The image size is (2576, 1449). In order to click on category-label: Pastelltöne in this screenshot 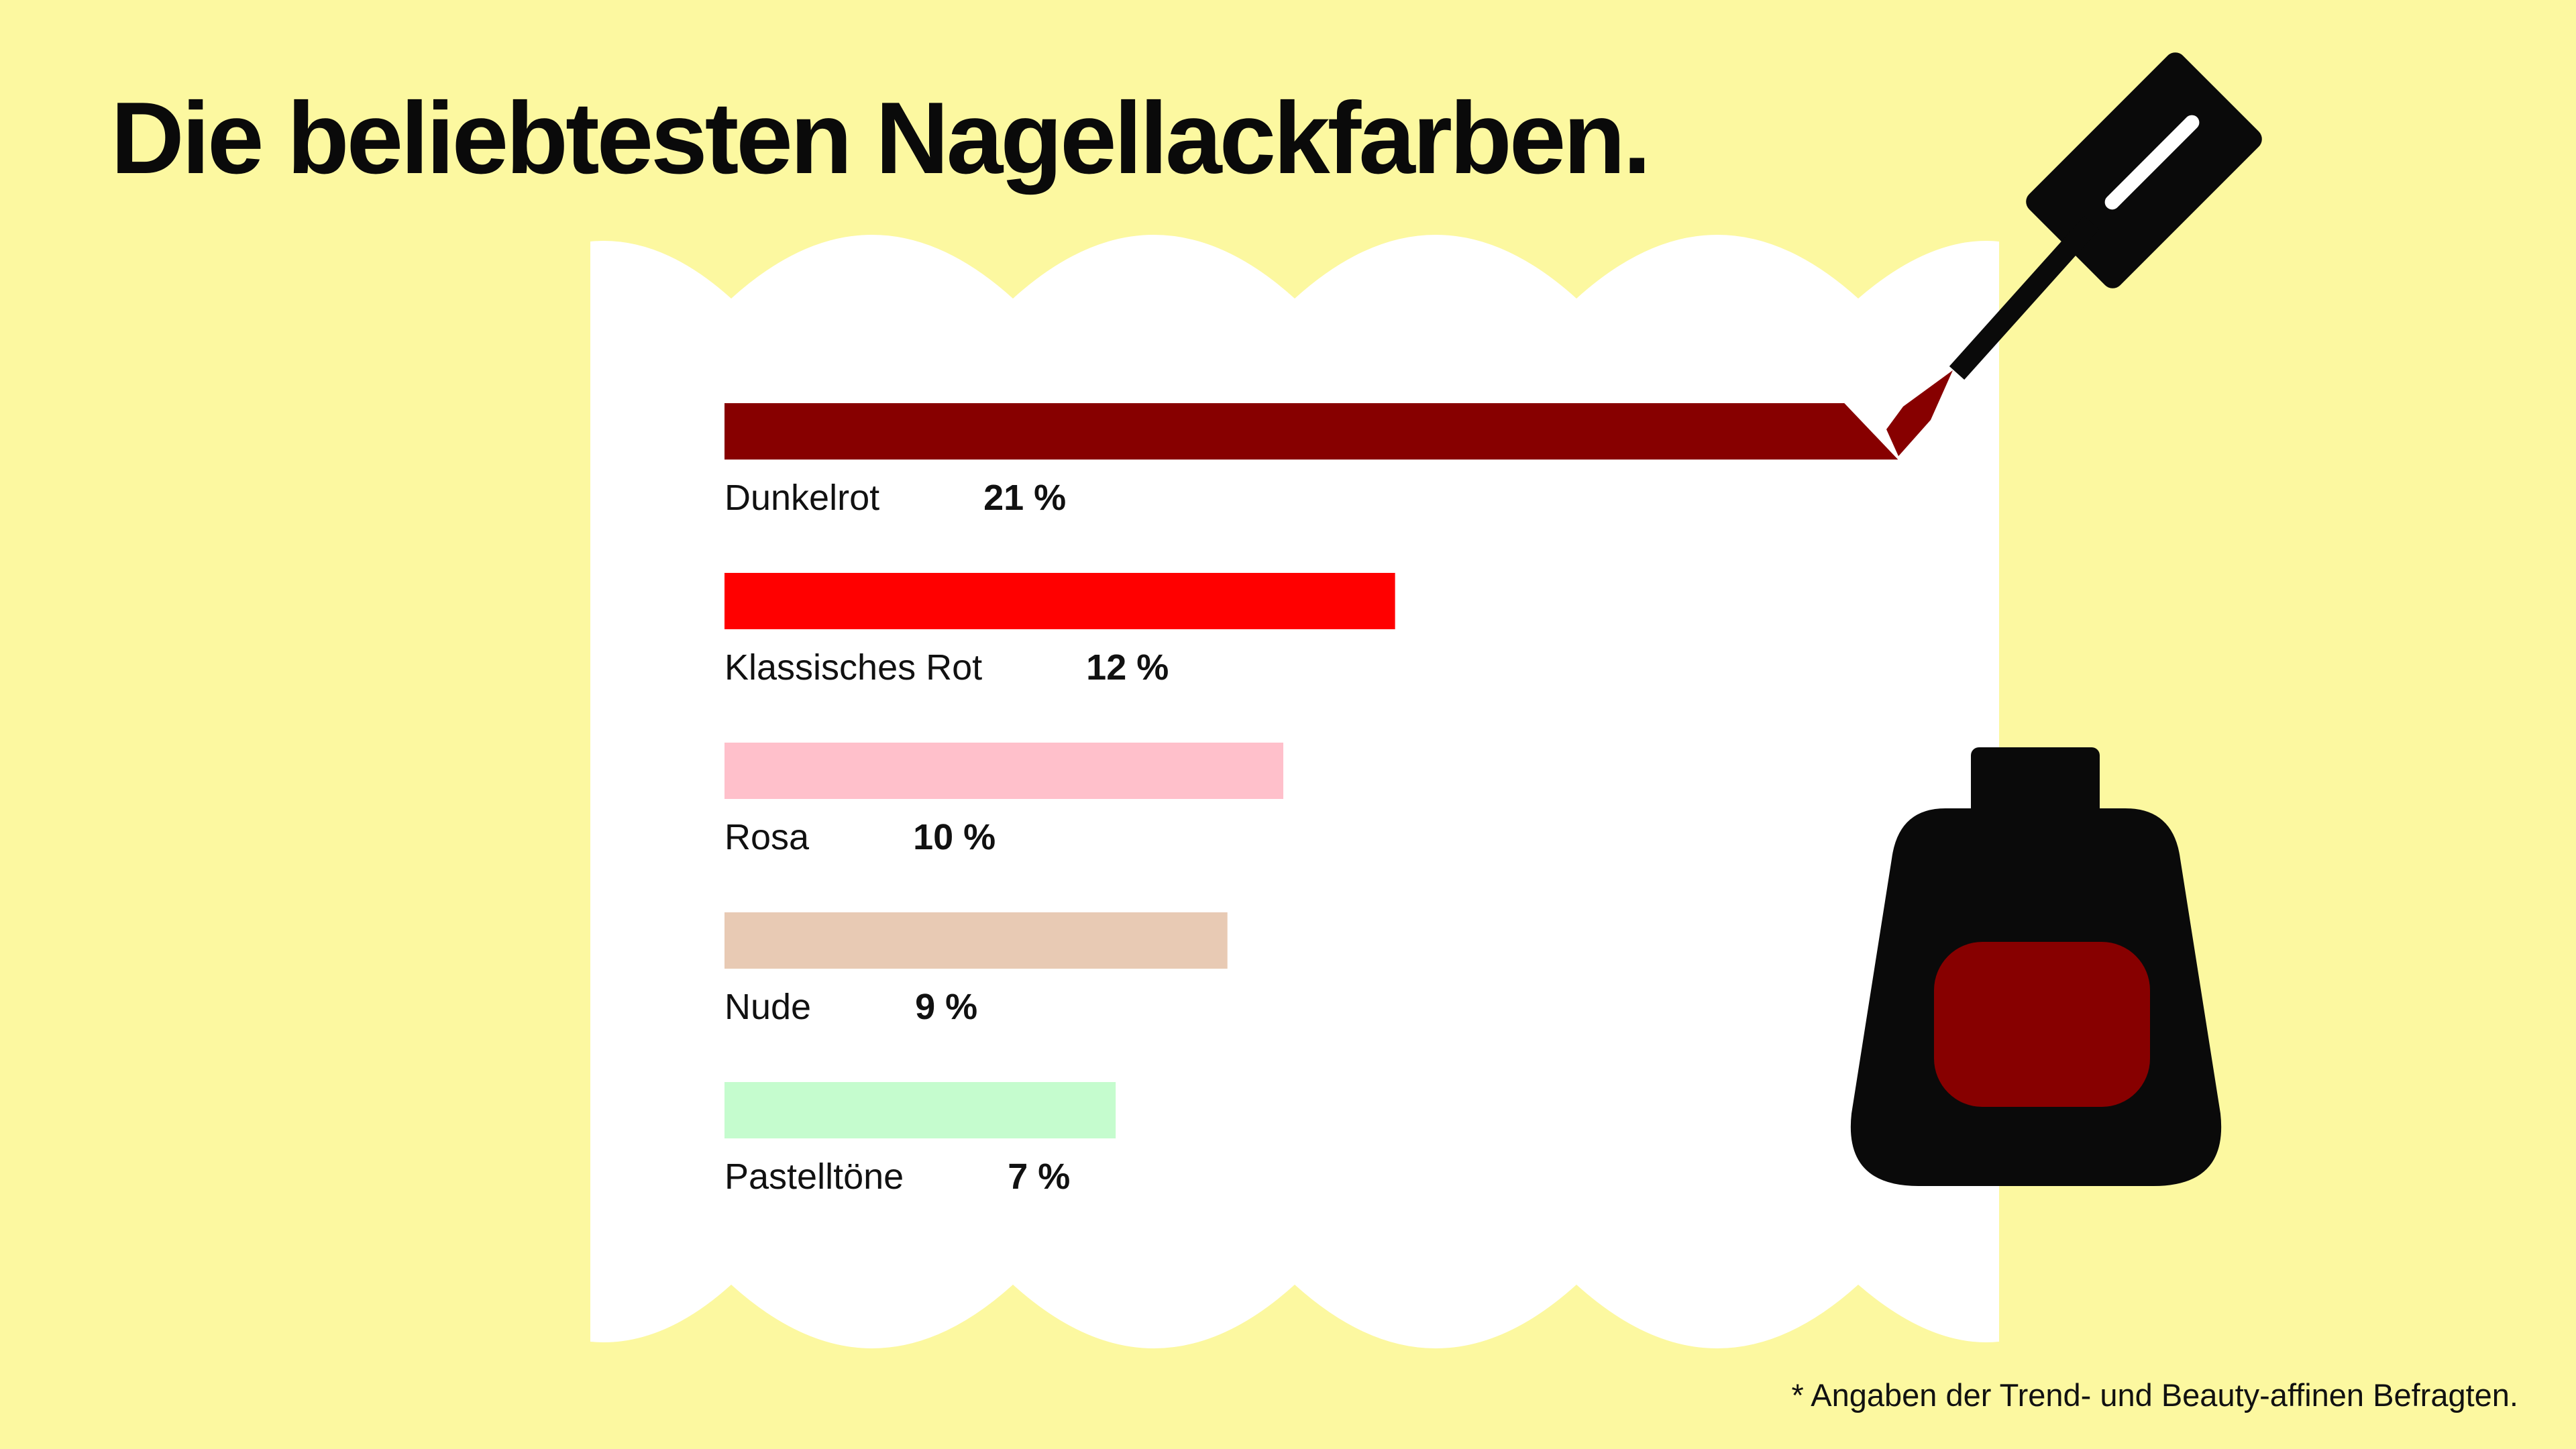, I will do `click(814, 1177)`.